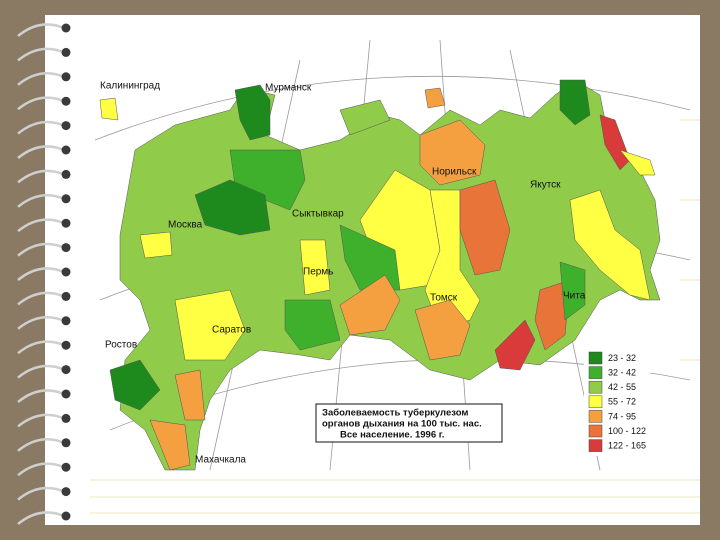 The width and height of the screenshot is (720, 540). Describe the element at coordinates (185, 225) in the screenshot. I see `city-label: Москва` at that location.